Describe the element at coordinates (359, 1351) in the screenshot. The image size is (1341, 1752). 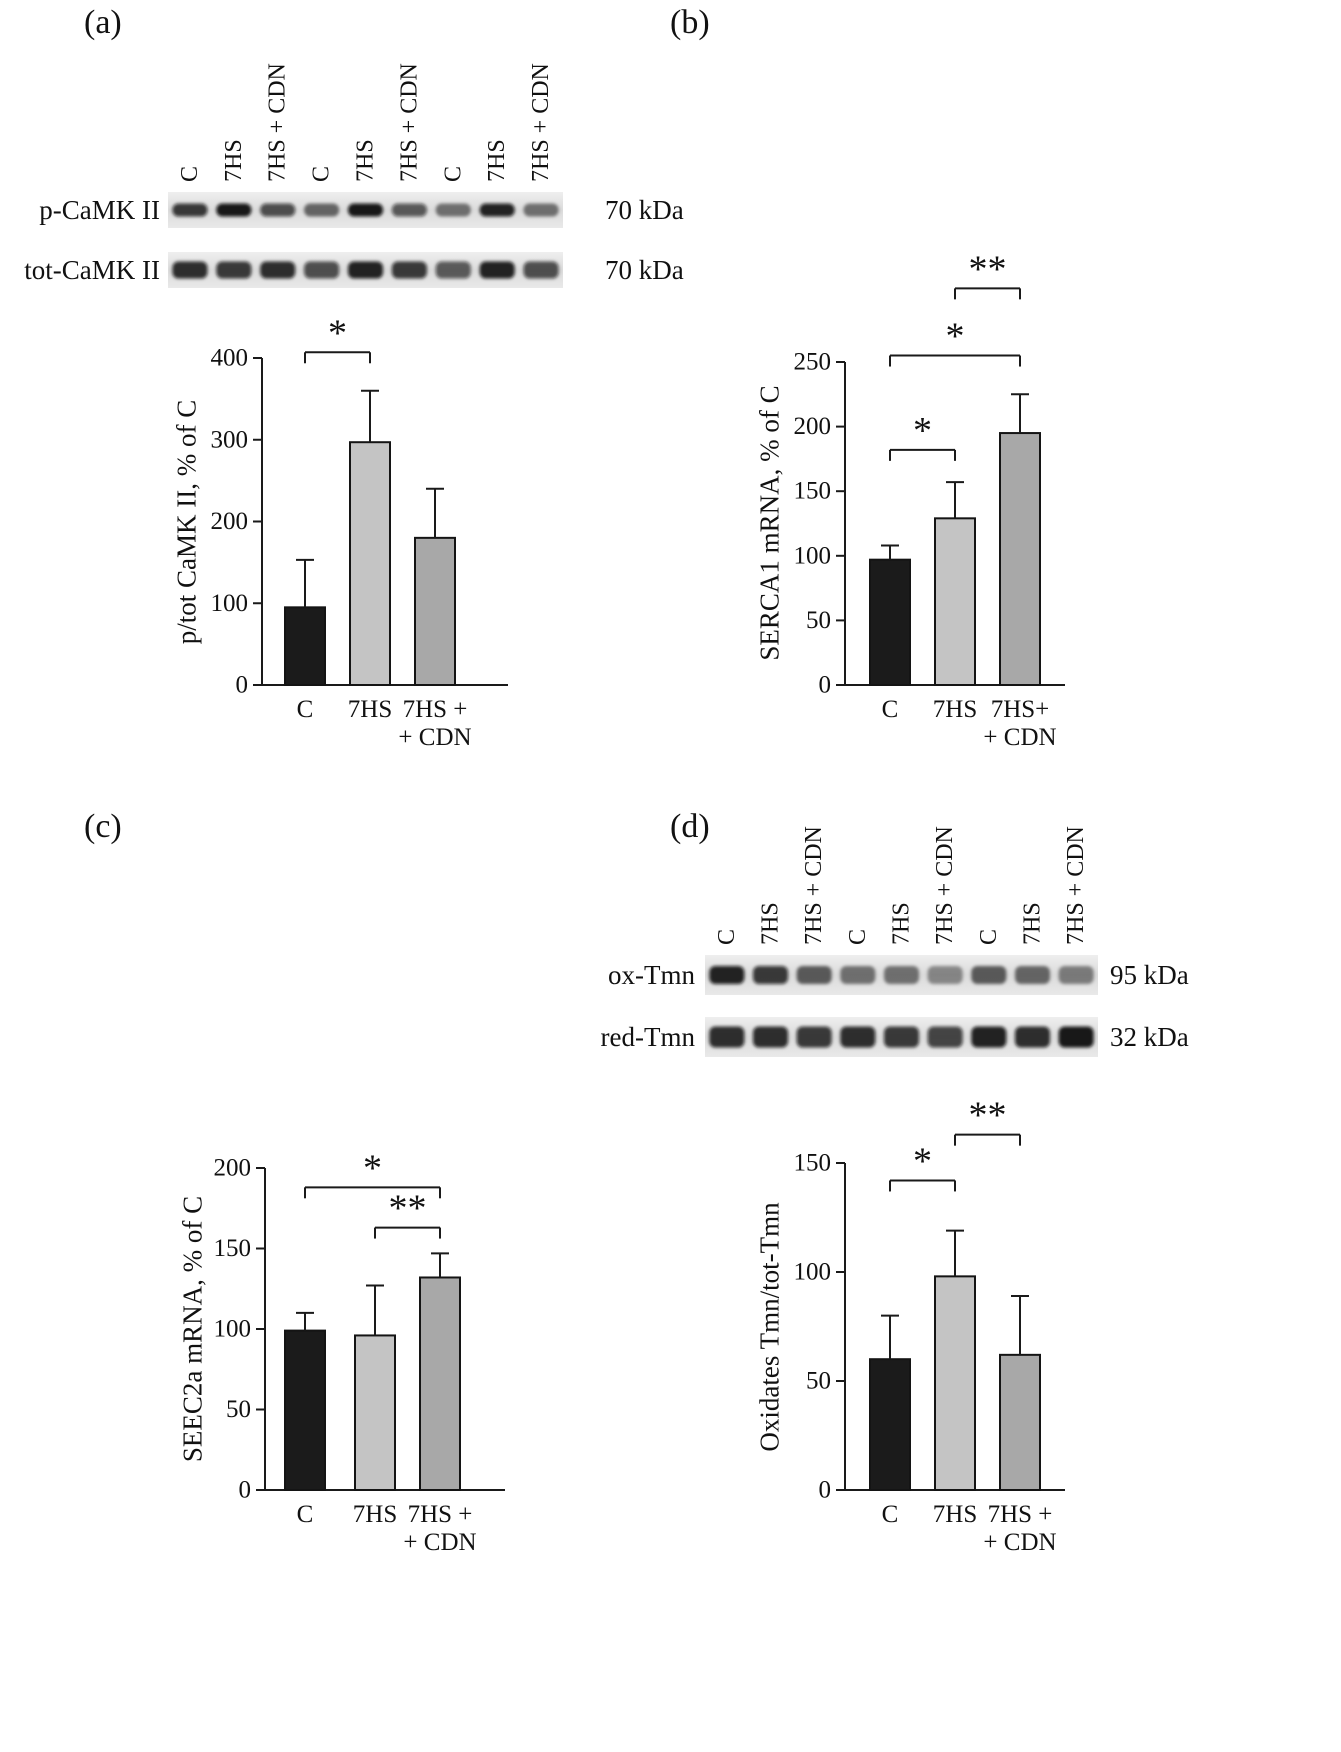
I see `panel-c-chart-svg: 0 50 100 150 200 *** C 7HS 7HS ++ CDN` at that location.